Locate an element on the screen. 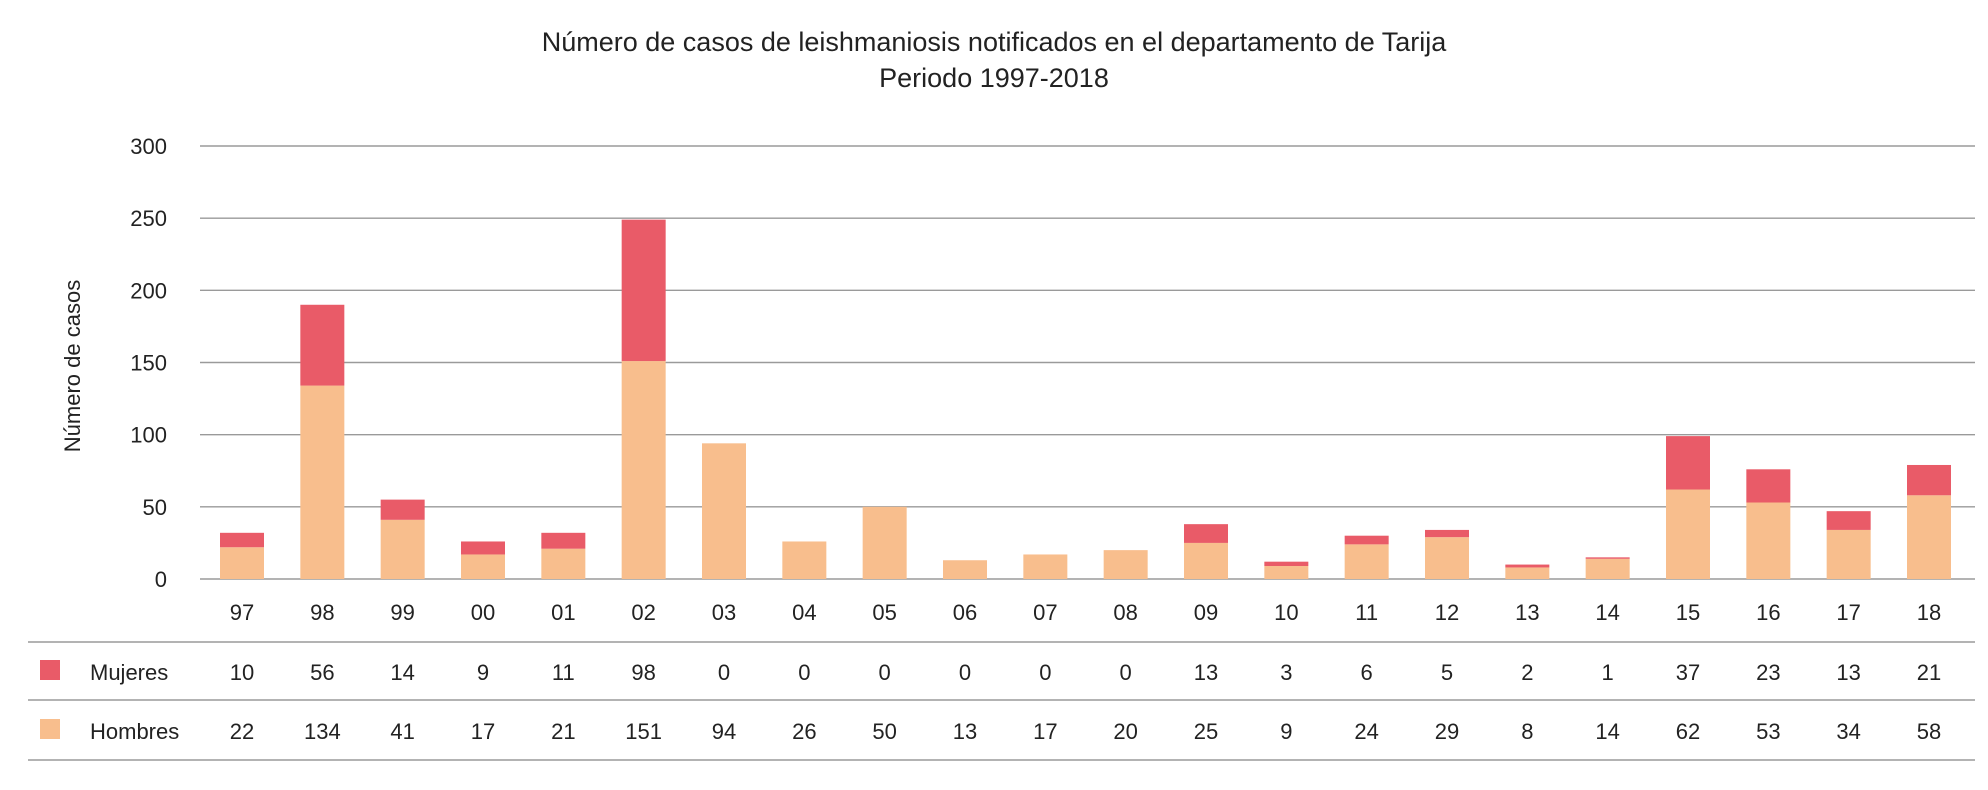 The width and height of the screenshot is (1988, 790). x-tick-label: 02 is located at coordinates (643, 612).